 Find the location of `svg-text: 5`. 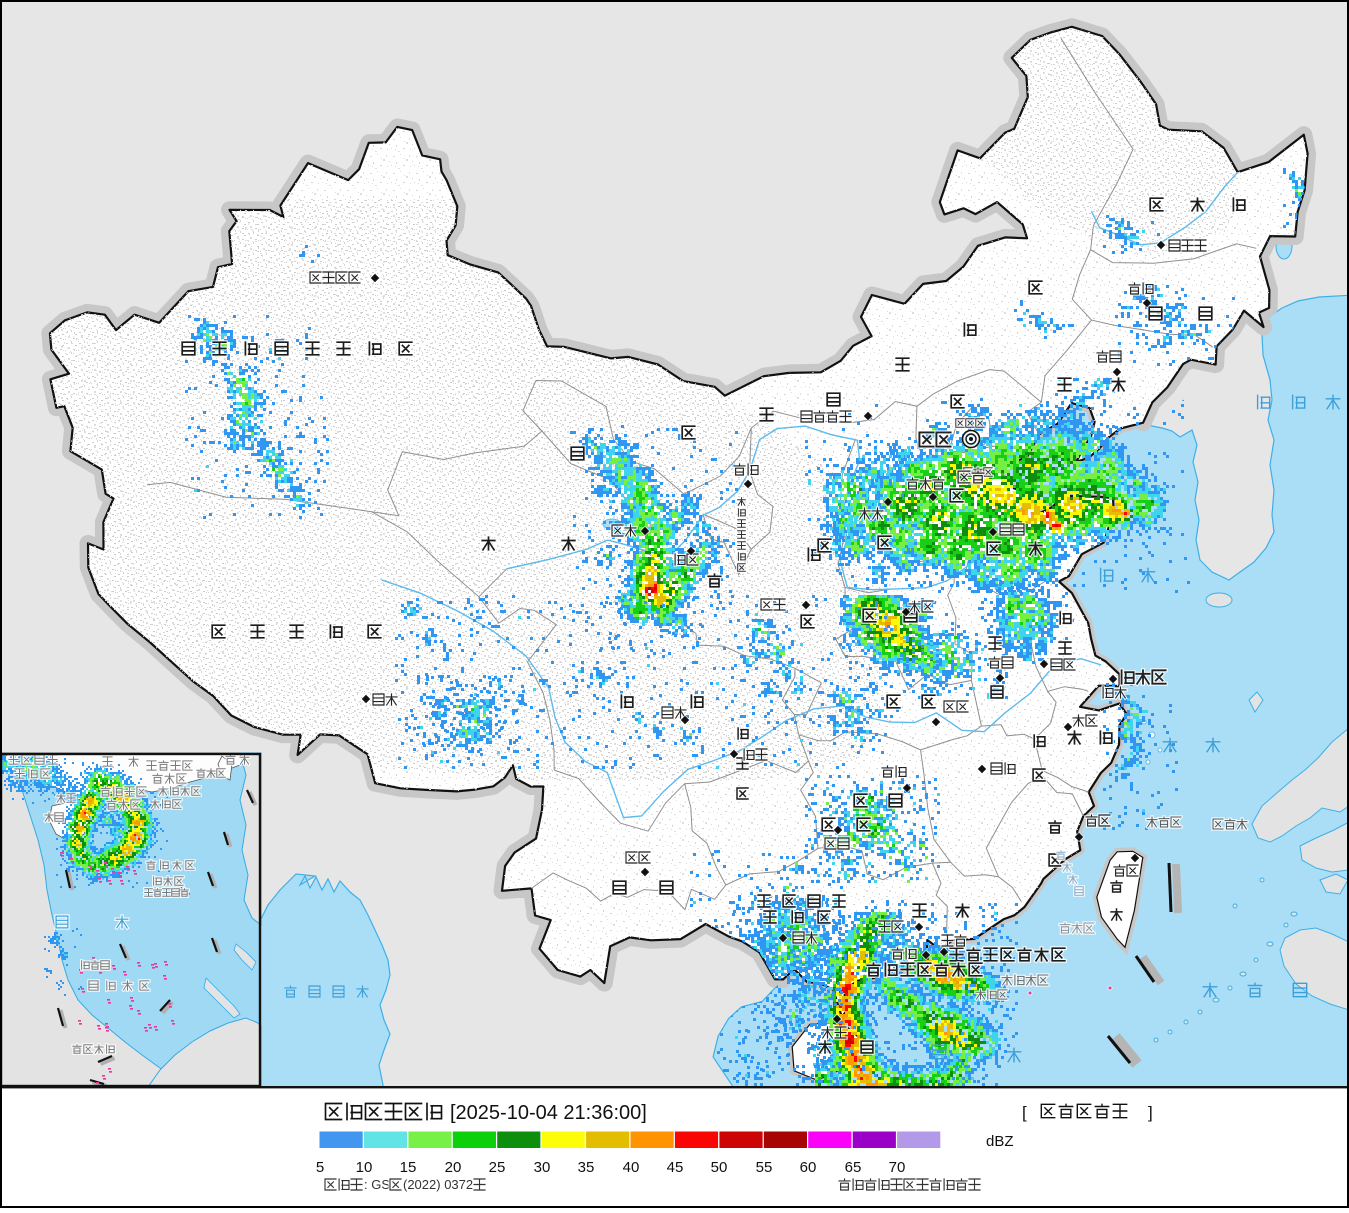

svg-text: 5 is located at coordinates (320, 1167).